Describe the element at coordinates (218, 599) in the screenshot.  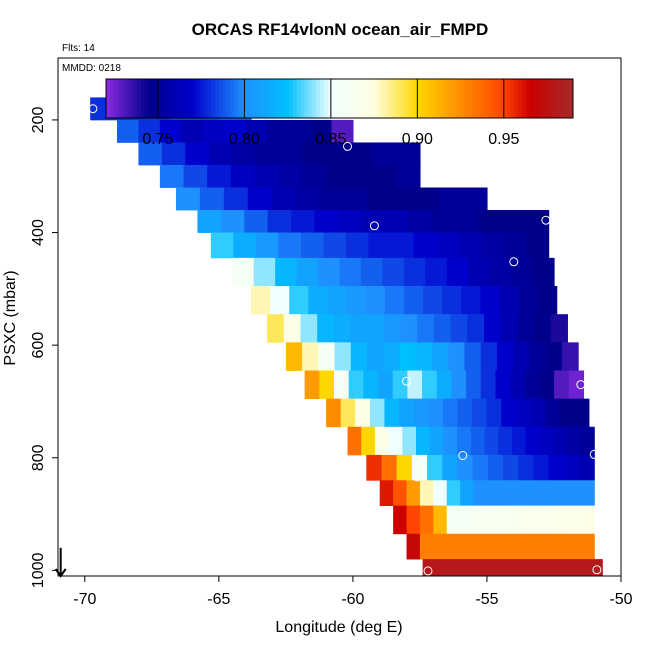
I see `x-tick-label: -65` at that location.